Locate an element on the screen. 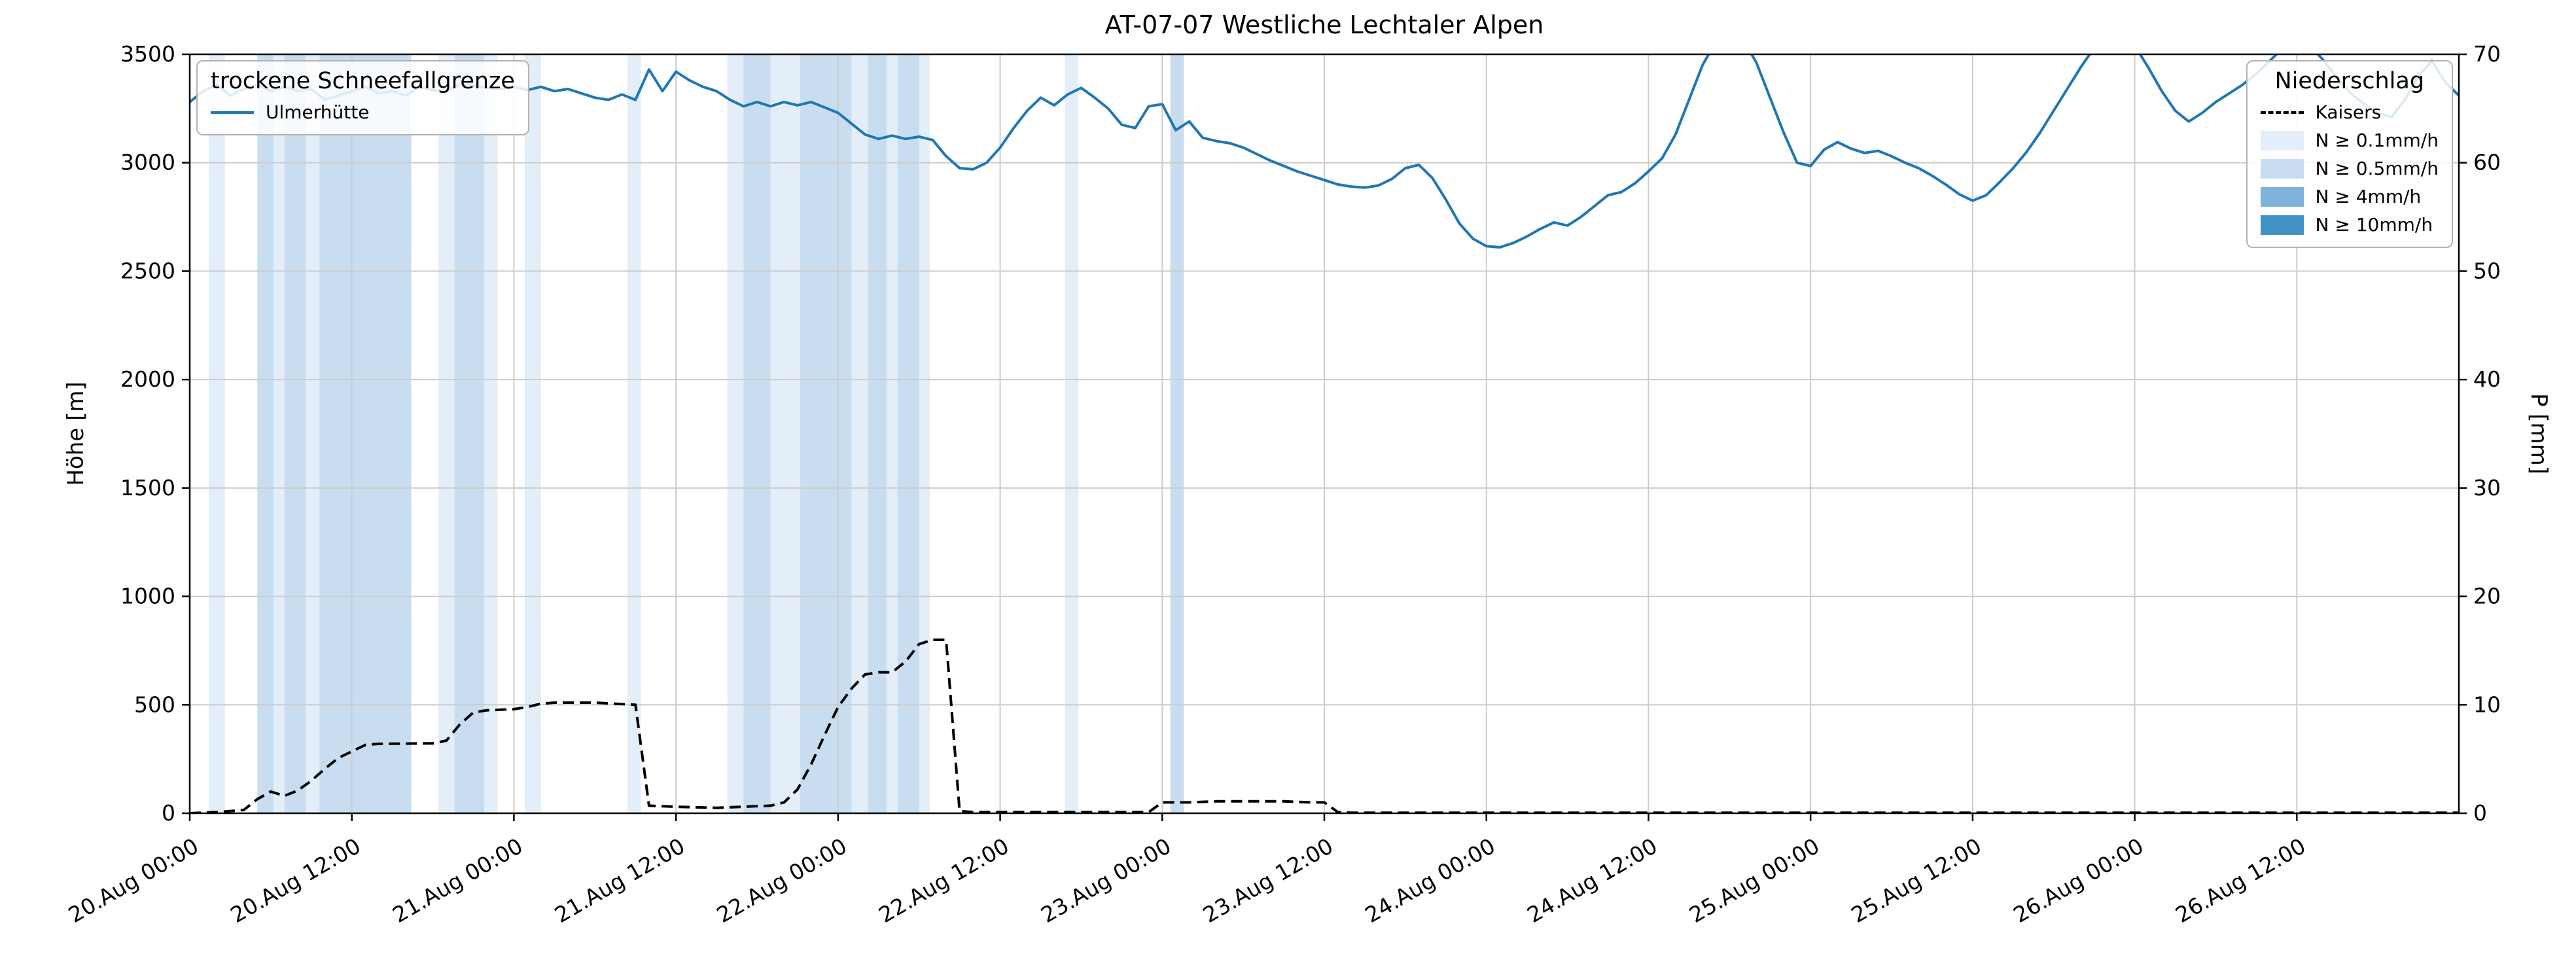 The image size is (2576, 967). legend-precip-title: Niederschlag is located at coordinates (2349, 81).